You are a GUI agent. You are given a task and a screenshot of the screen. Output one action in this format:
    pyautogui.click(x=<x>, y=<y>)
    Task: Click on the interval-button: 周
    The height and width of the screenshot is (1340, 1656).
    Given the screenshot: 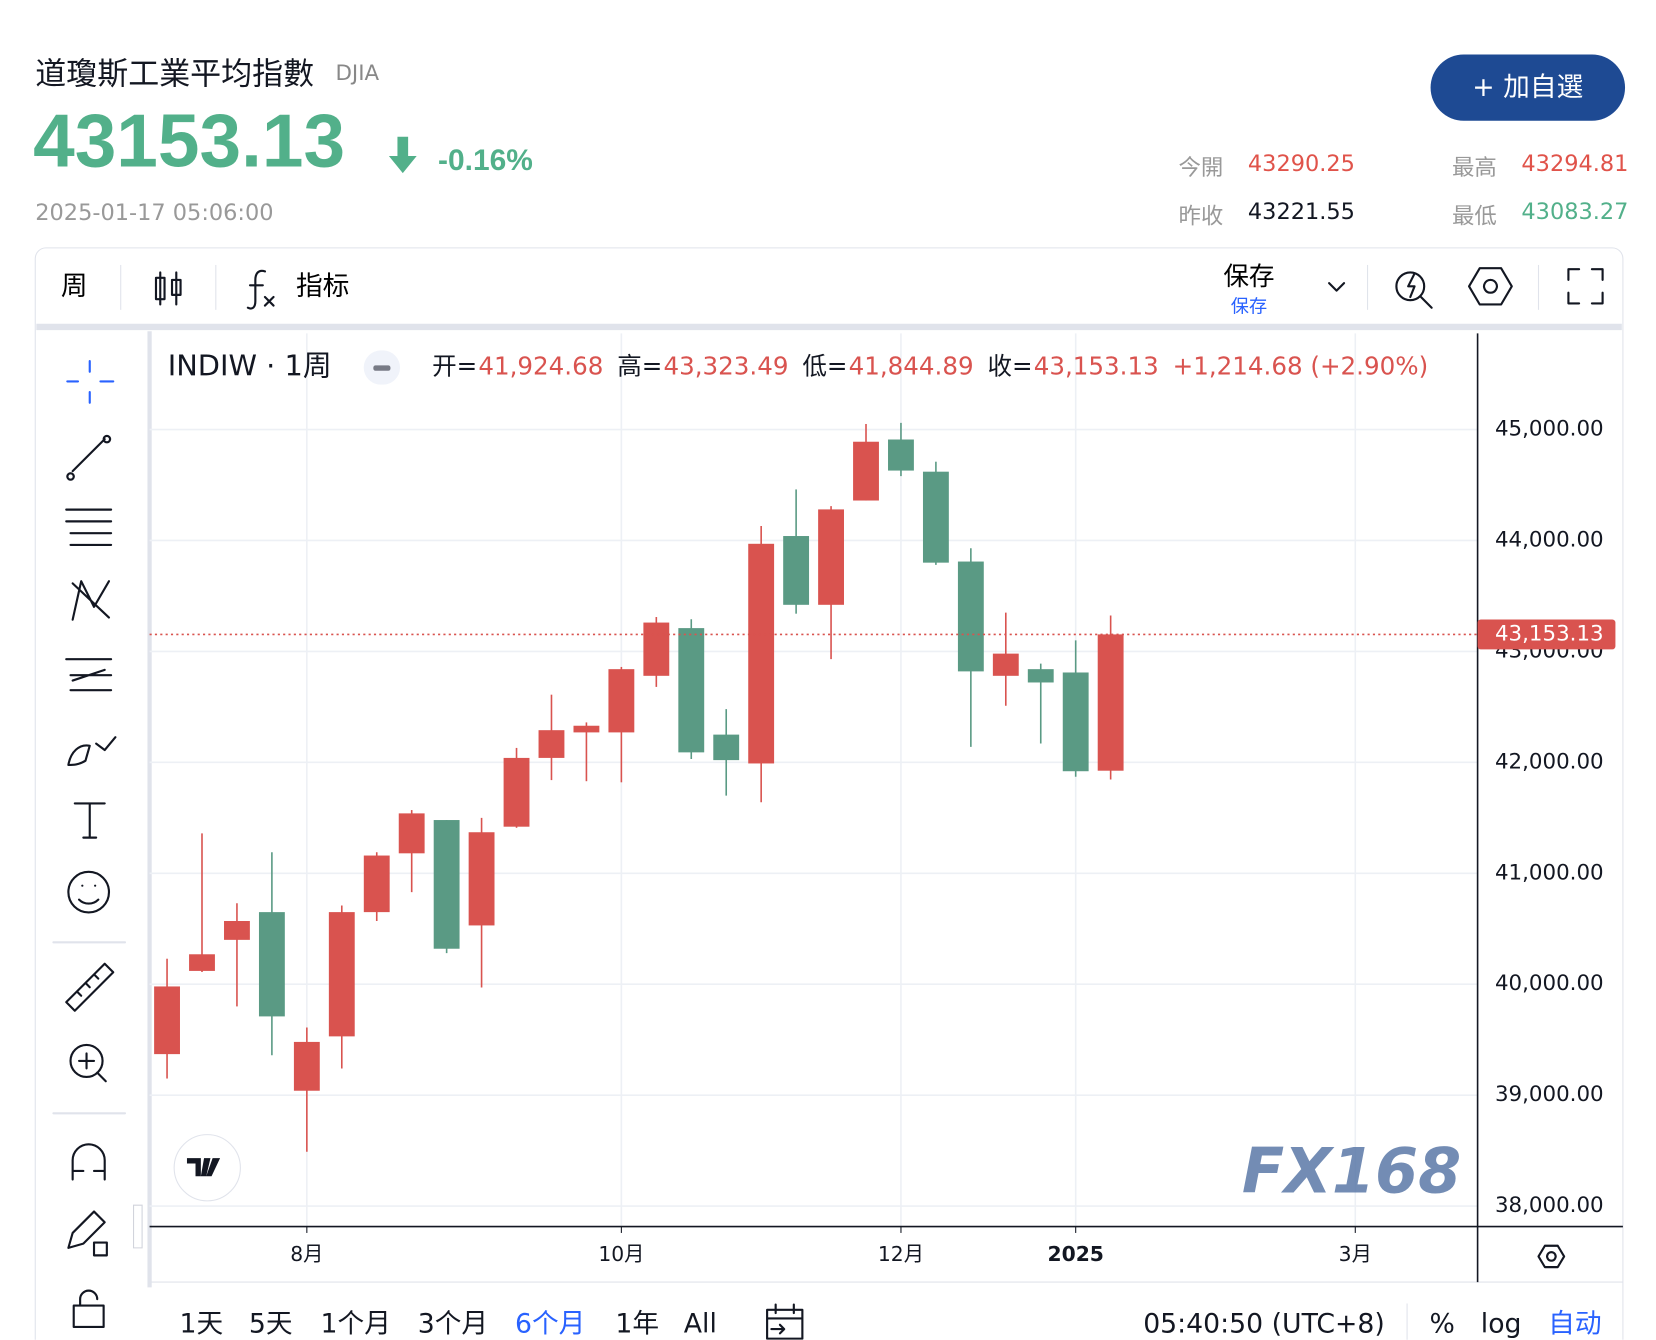 What is the action you would take?
    pyautogui.click(x=74, y=286)
    